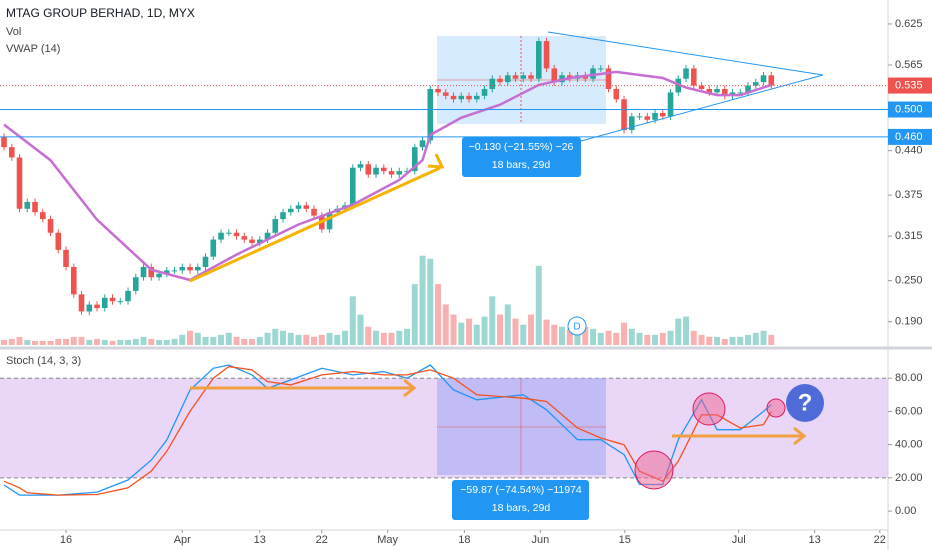  I want to click on y-tick-label: 60.00, so click(909, 411).